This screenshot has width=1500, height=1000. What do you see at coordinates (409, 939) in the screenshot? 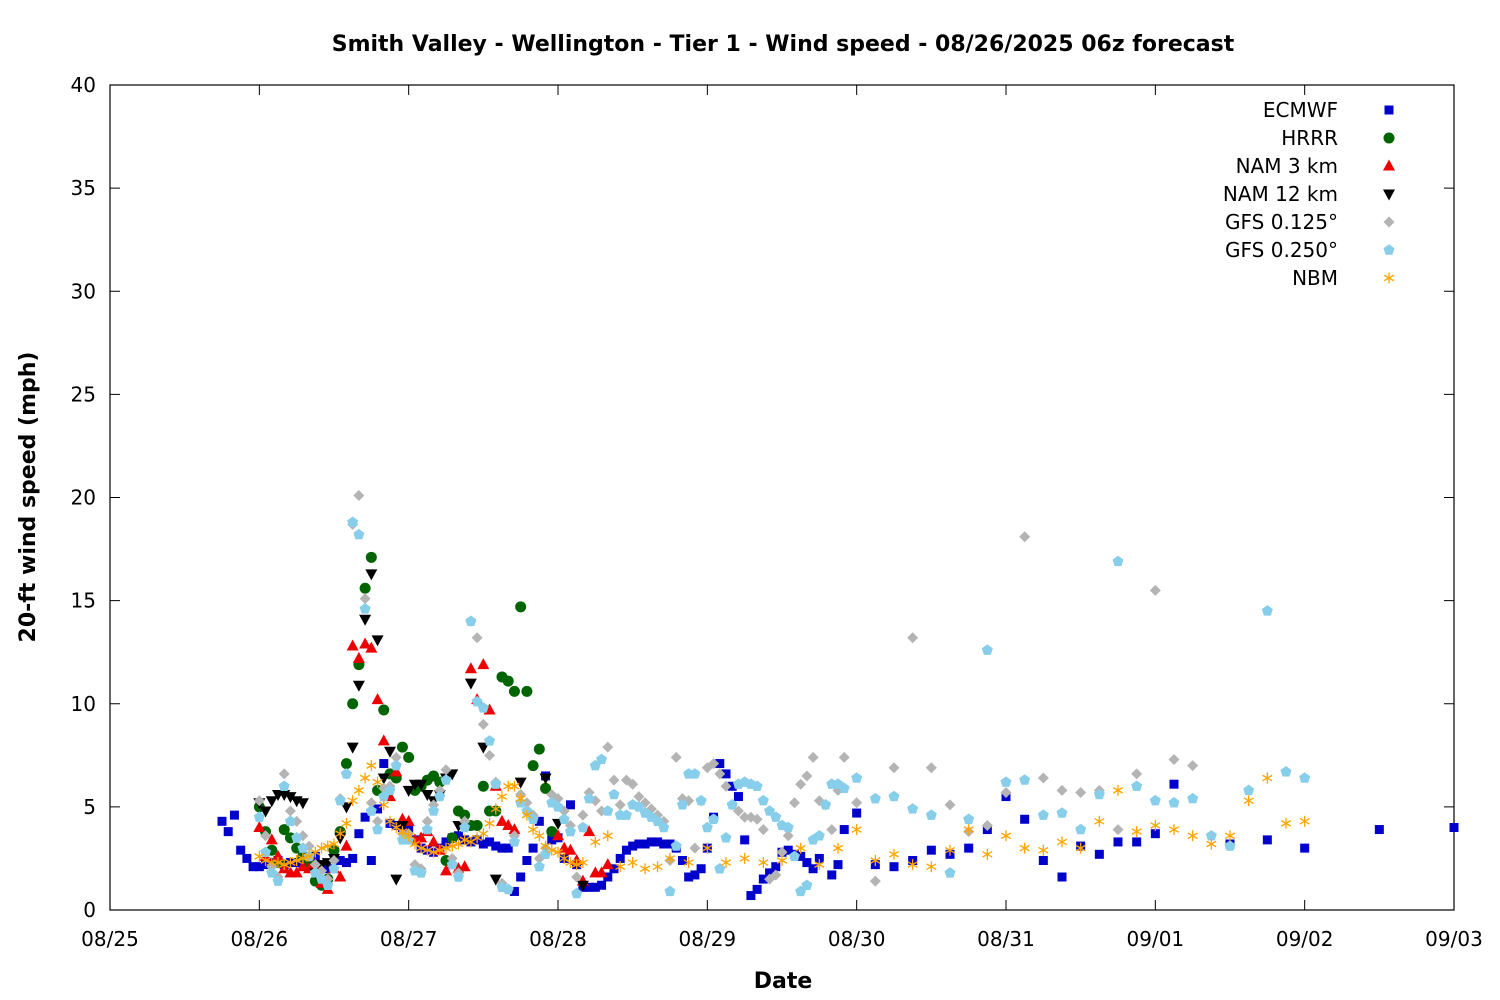
I see `x-tick-label: 08/27` at bounding box center [409, 939].